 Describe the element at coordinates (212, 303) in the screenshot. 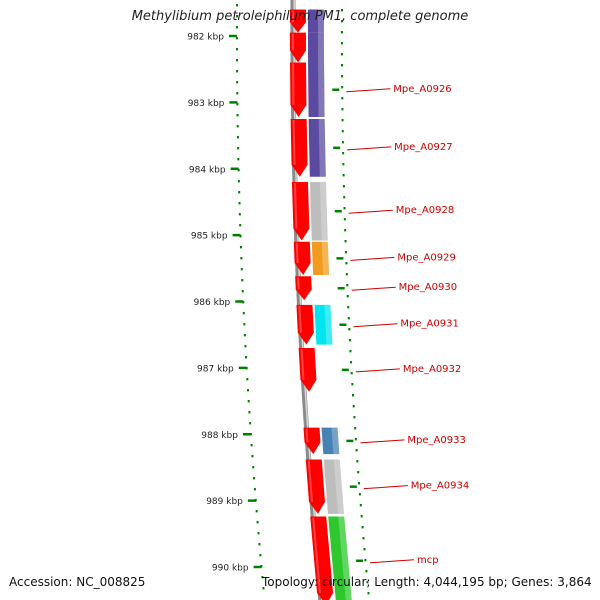

I see `tick-label: 986 kbp` at that location.